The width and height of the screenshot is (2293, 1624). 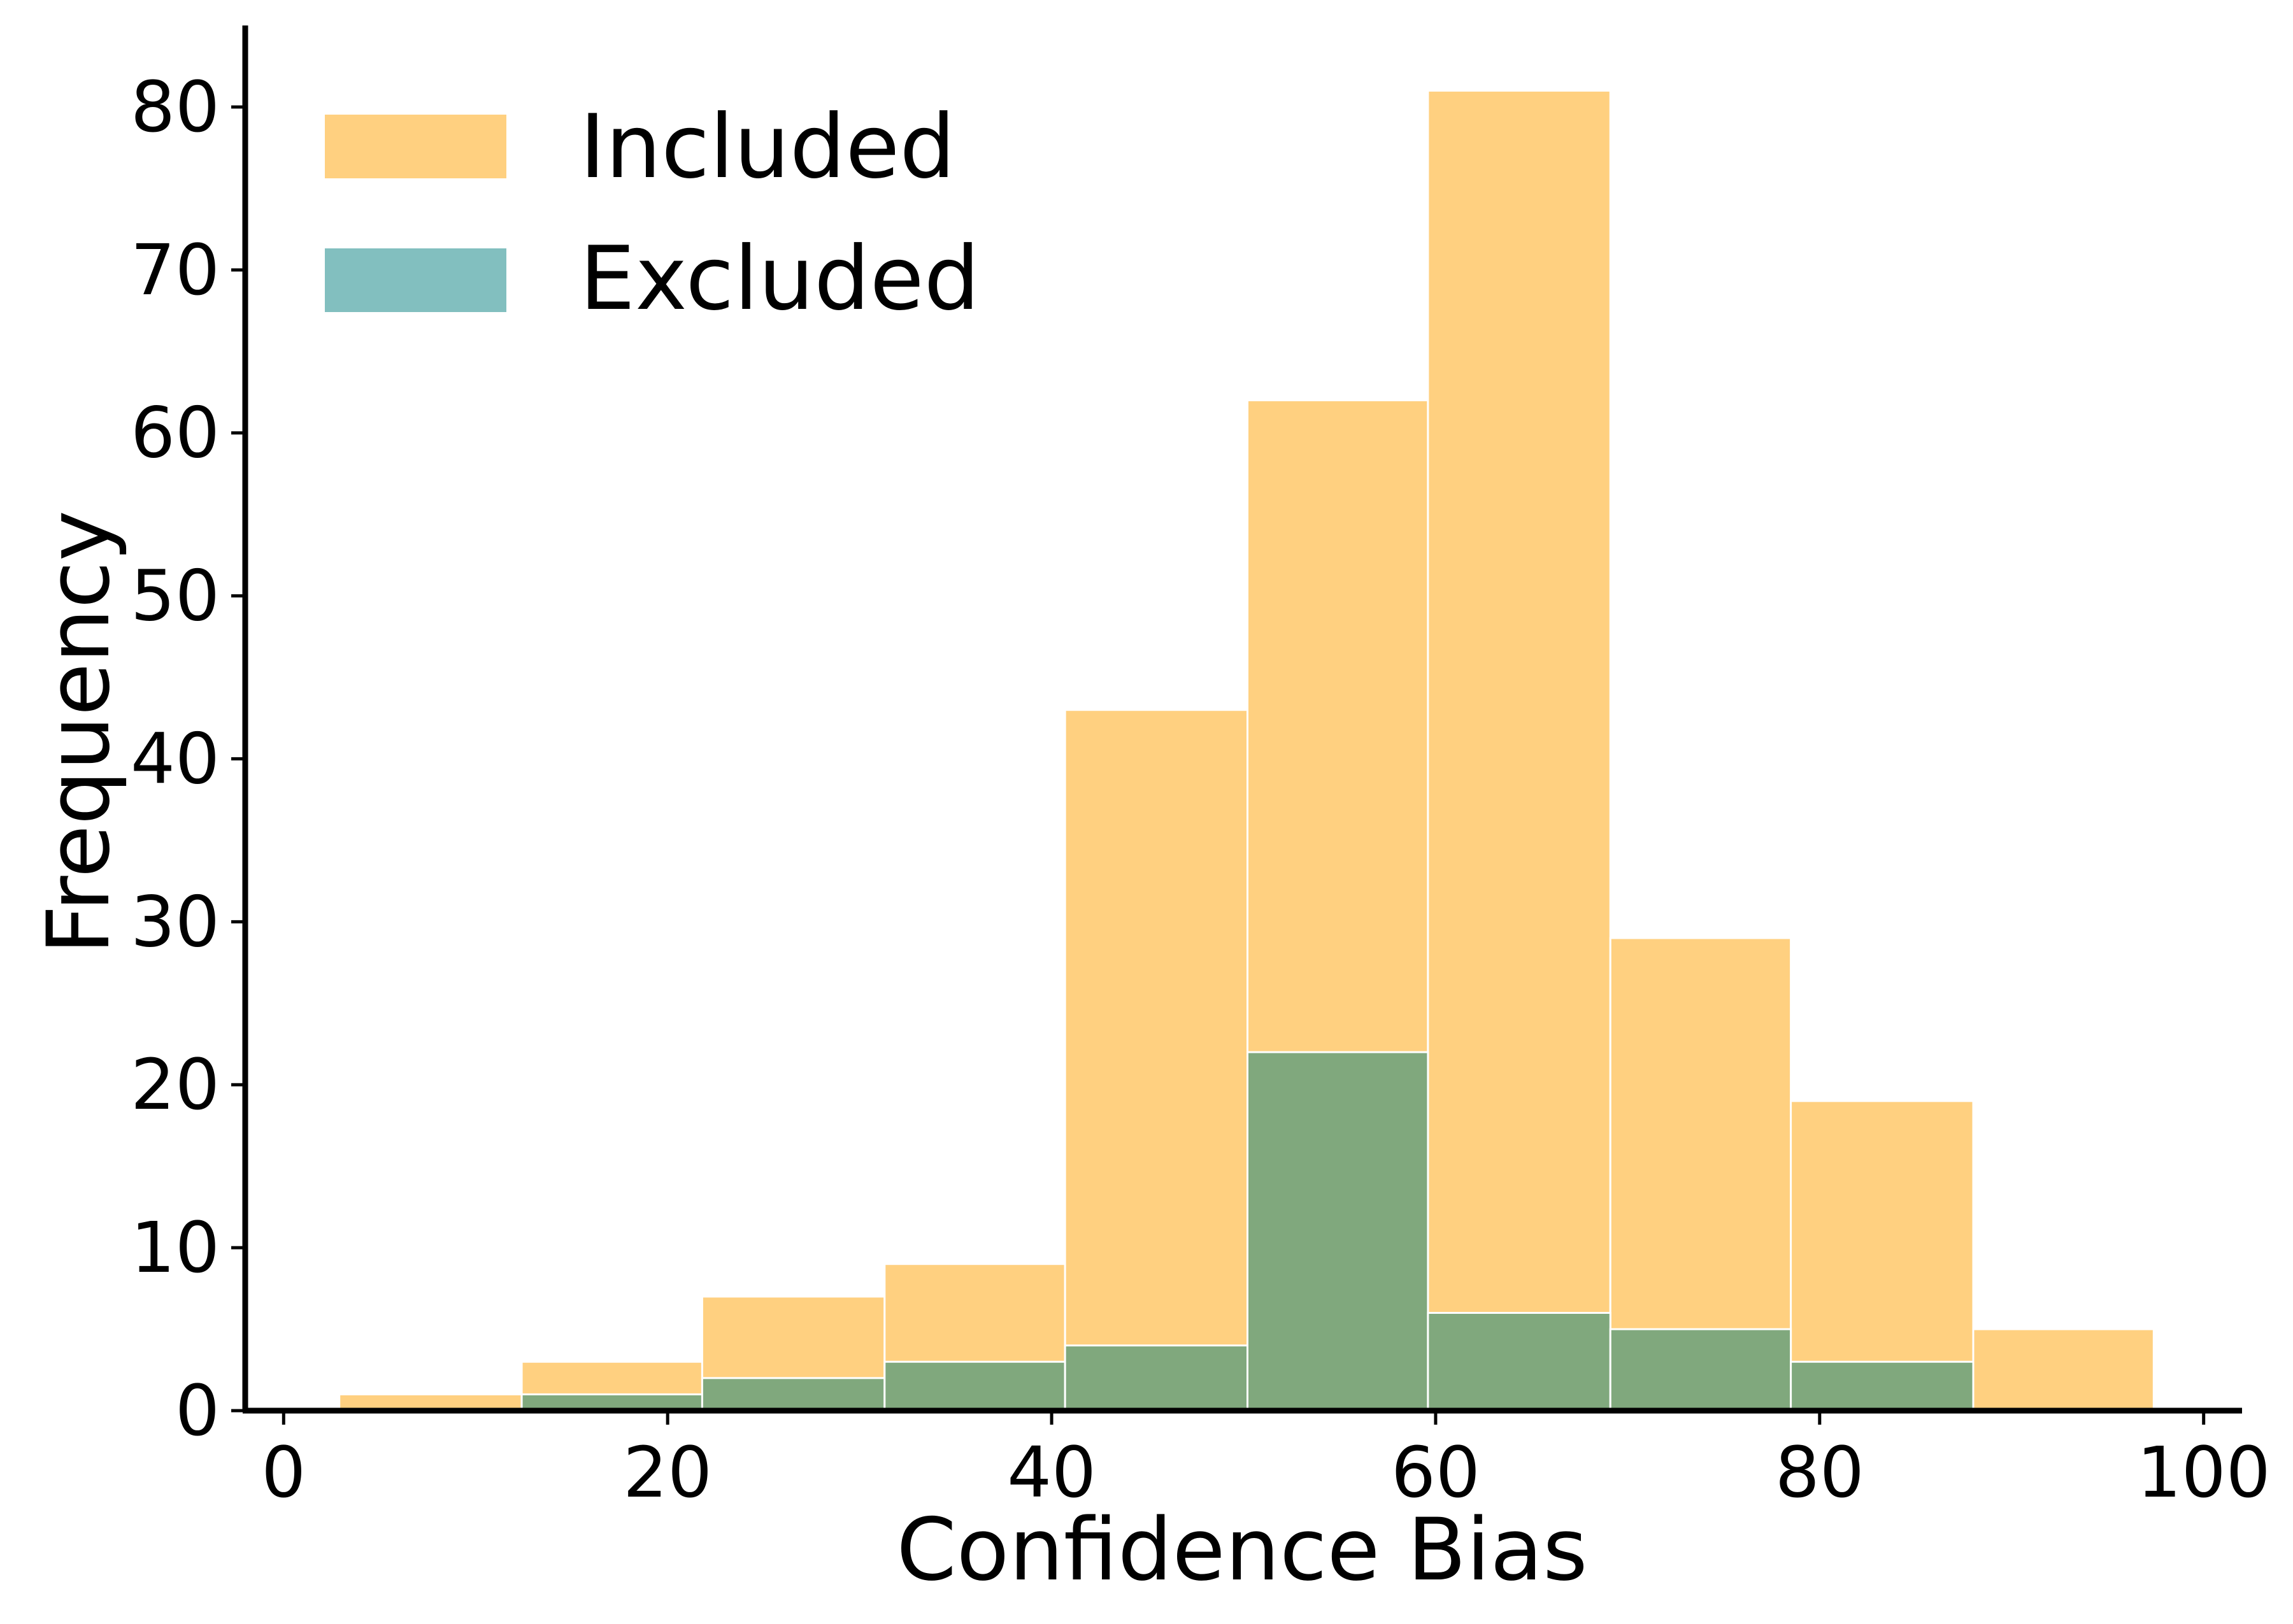 What do you see at coordinates (1819, 1472) in the screenshot?
I see `x-tick-label: 80` at bounding box center [1819, 1472].